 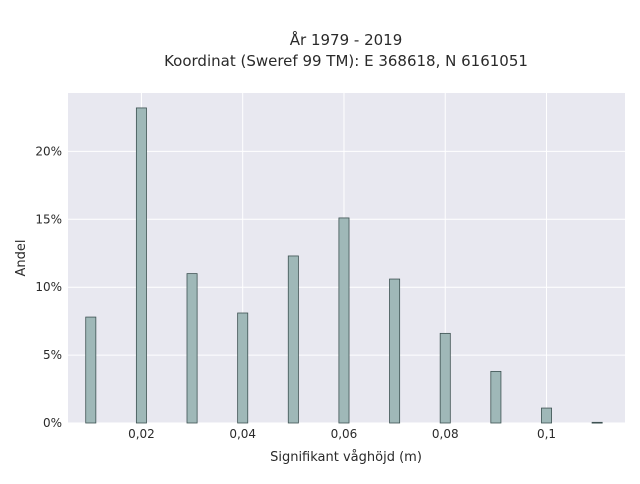 I want to click on x-tick-label: 0,04, so click(x=242, y=434).